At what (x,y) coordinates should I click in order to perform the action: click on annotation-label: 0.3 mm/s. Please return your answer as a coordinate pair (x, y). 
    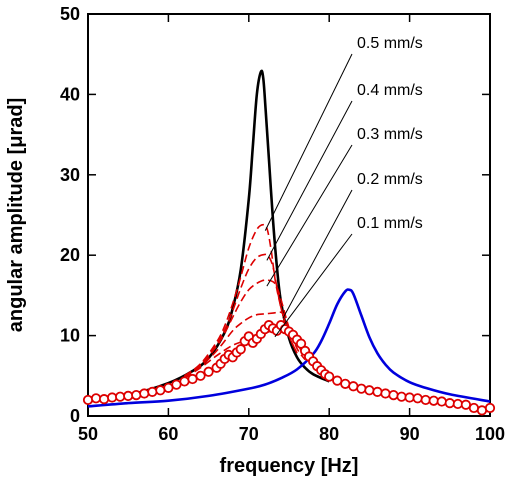
    Looking at the image, I should click on (390, 134).